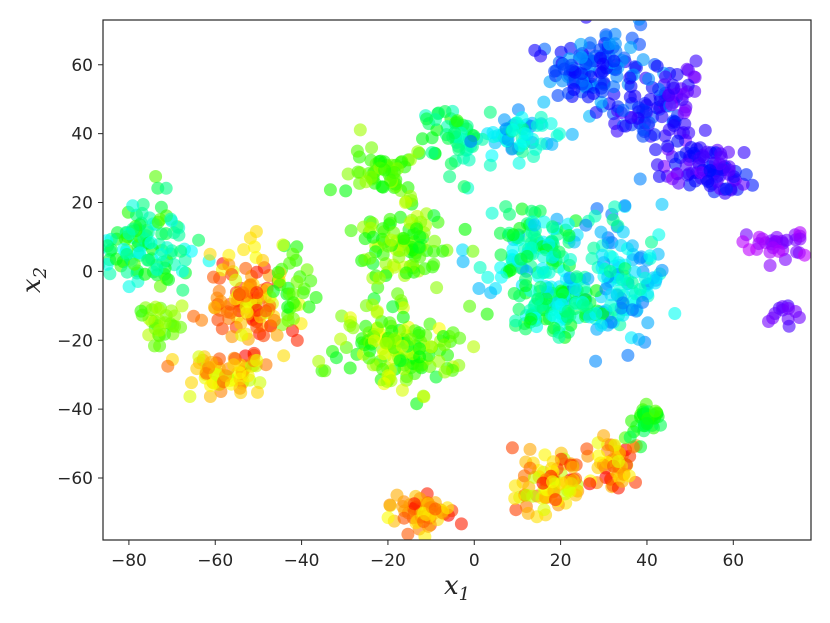 The width and height of the screenshot is (830, 623). I want to click on y-tick-label: 0, so click(87, 272).